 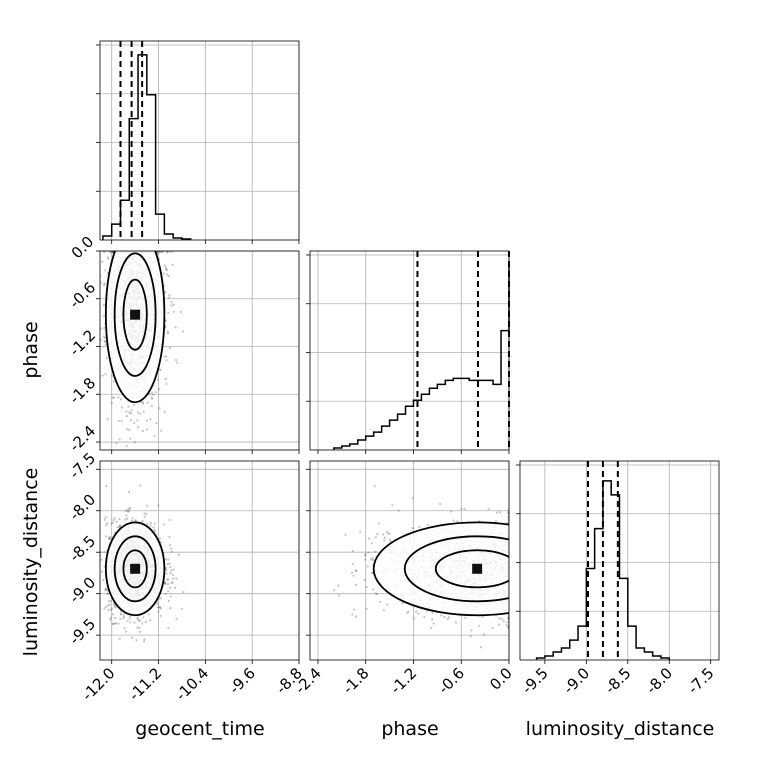 What do you see at coordinates (576, 680) in the screenshot?
I see `xtick-label-luminosity_distance-1: -9.0` at bounding box center [576, 680].